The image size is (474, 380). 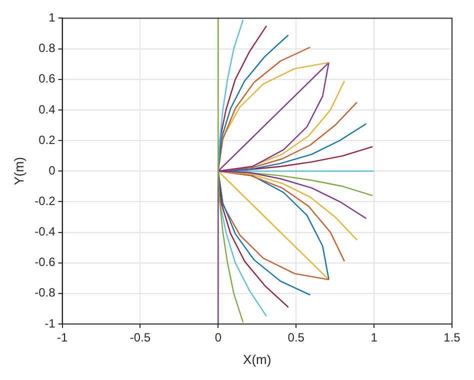 What do you see at coordinates (45, 231) in the screenshot?
I see `y-tick-label: -0.4` at bounding box center [45, 231].